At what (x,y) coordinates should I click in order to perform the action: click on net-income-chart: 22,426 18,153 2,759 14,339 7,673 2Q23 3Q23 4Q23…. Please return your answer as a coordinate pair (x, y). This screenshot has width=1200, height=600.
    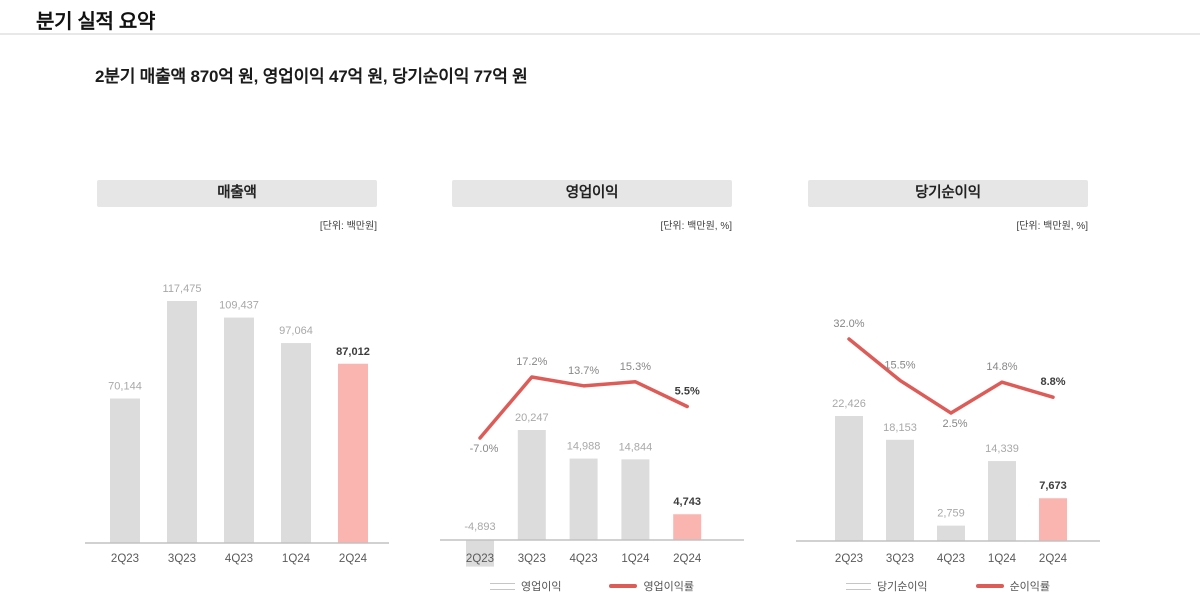
    Looking at the image, I should click on (948, 441).